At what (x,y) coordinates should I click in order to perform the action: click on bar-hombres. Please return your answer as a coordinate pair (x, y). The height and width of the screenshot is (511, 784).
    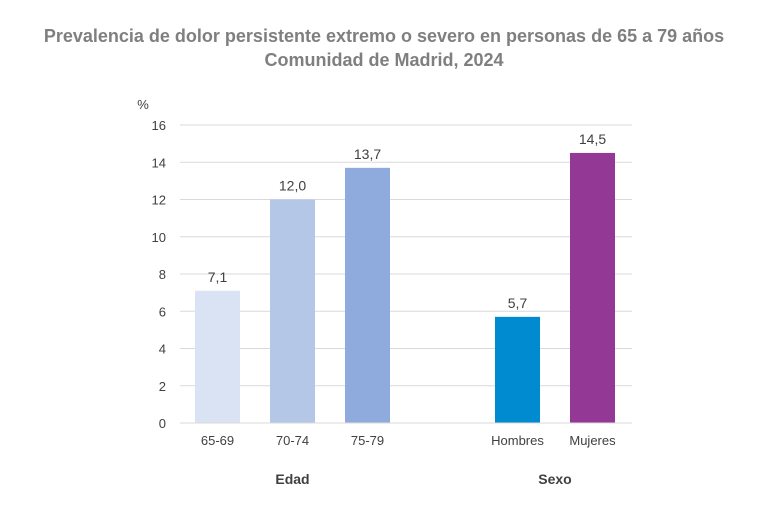
    Looking at the image, I should click on (517, 369).